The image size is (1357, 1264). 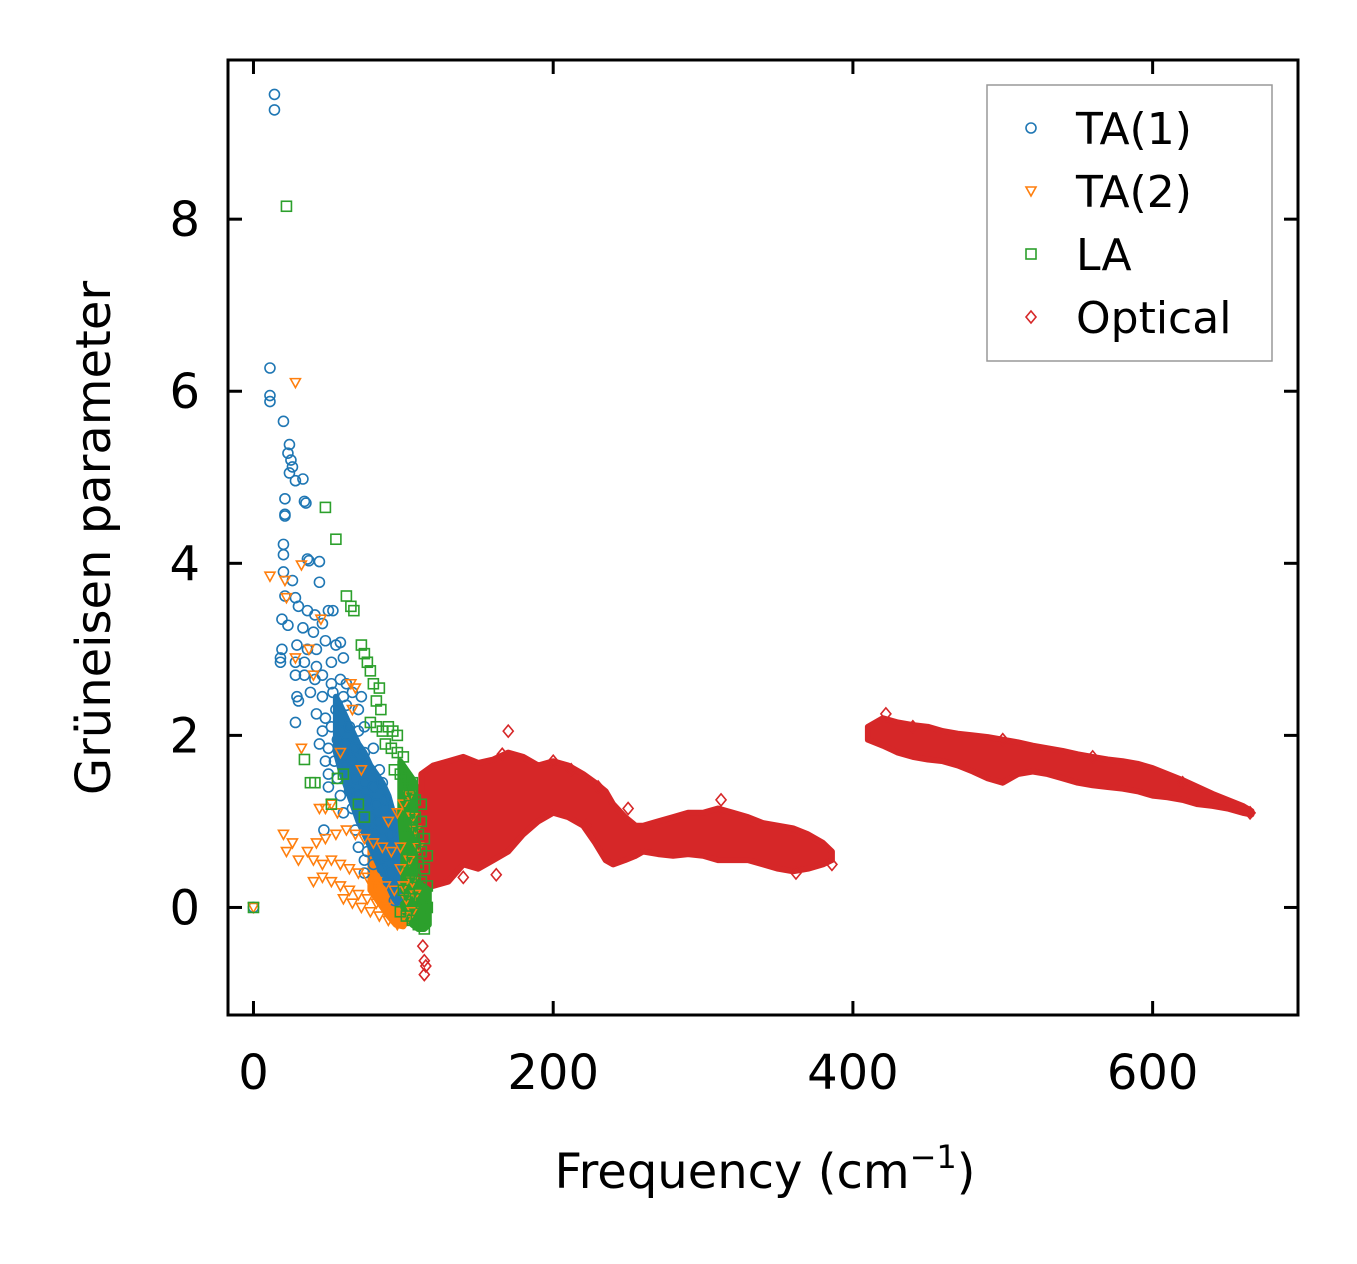 I want to click on x-axis-label: Frequency (cm−1), so click(x=764, y=1169).